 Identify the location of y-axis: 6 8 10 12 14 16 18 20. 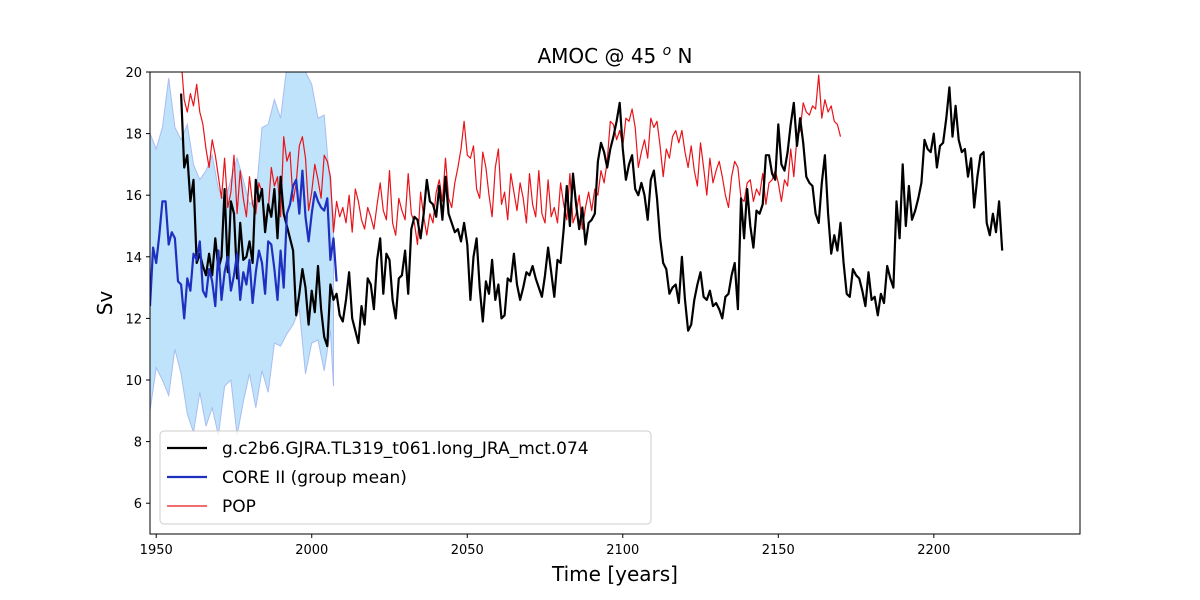
(137, 289).